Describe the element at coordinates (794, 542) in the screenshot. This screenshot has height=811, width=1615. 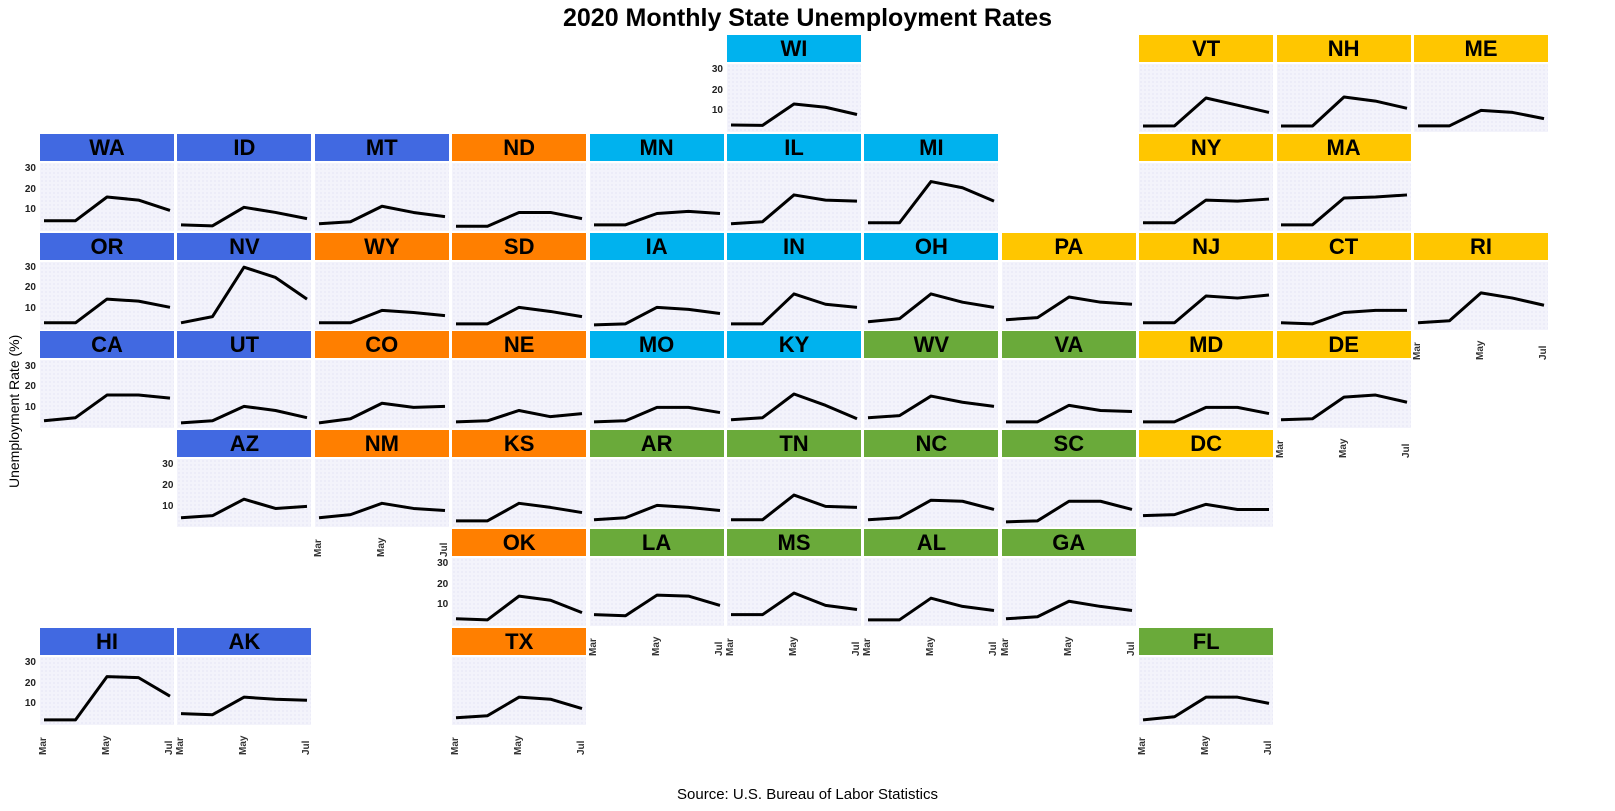
I see `strip-label-ms: MS` at that location.